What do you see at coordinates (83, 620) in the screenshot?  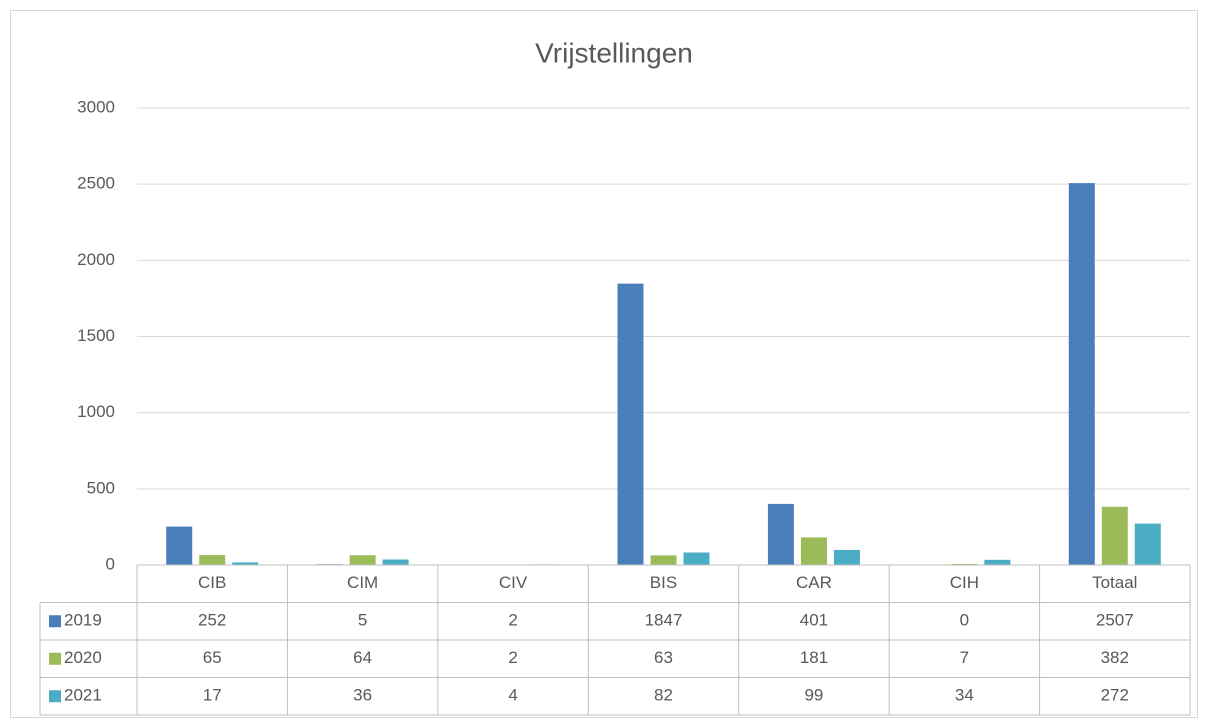 I see `legend-label: 2019` at bounding box center [83, 620].